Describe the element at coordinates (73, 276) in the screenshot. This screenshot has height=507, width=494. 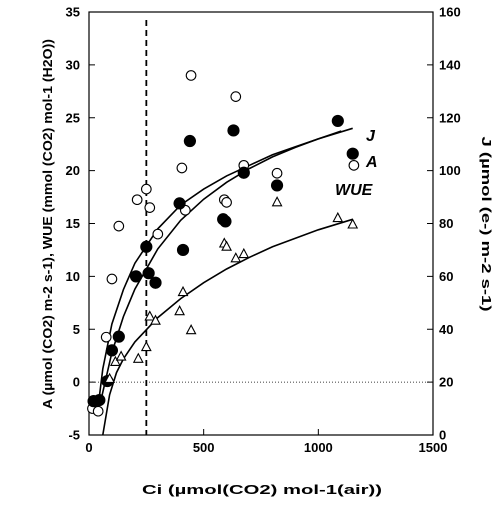
I see `y-left-tick-label: 10` at that location.